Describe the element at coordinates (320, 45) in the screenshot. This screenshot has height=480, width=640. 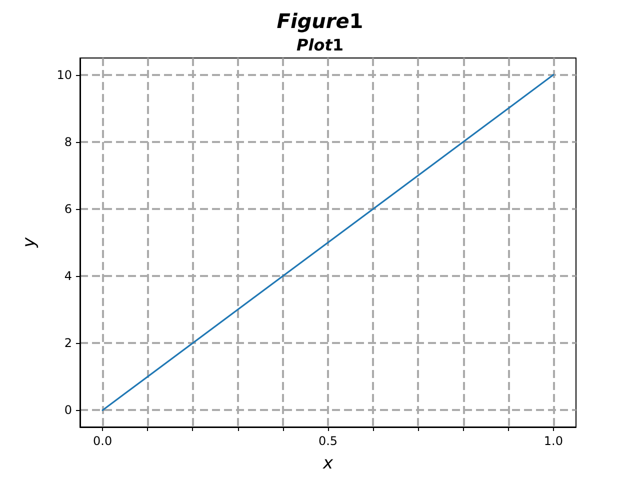
I see `chart-subtitle: Plot1` at that location.